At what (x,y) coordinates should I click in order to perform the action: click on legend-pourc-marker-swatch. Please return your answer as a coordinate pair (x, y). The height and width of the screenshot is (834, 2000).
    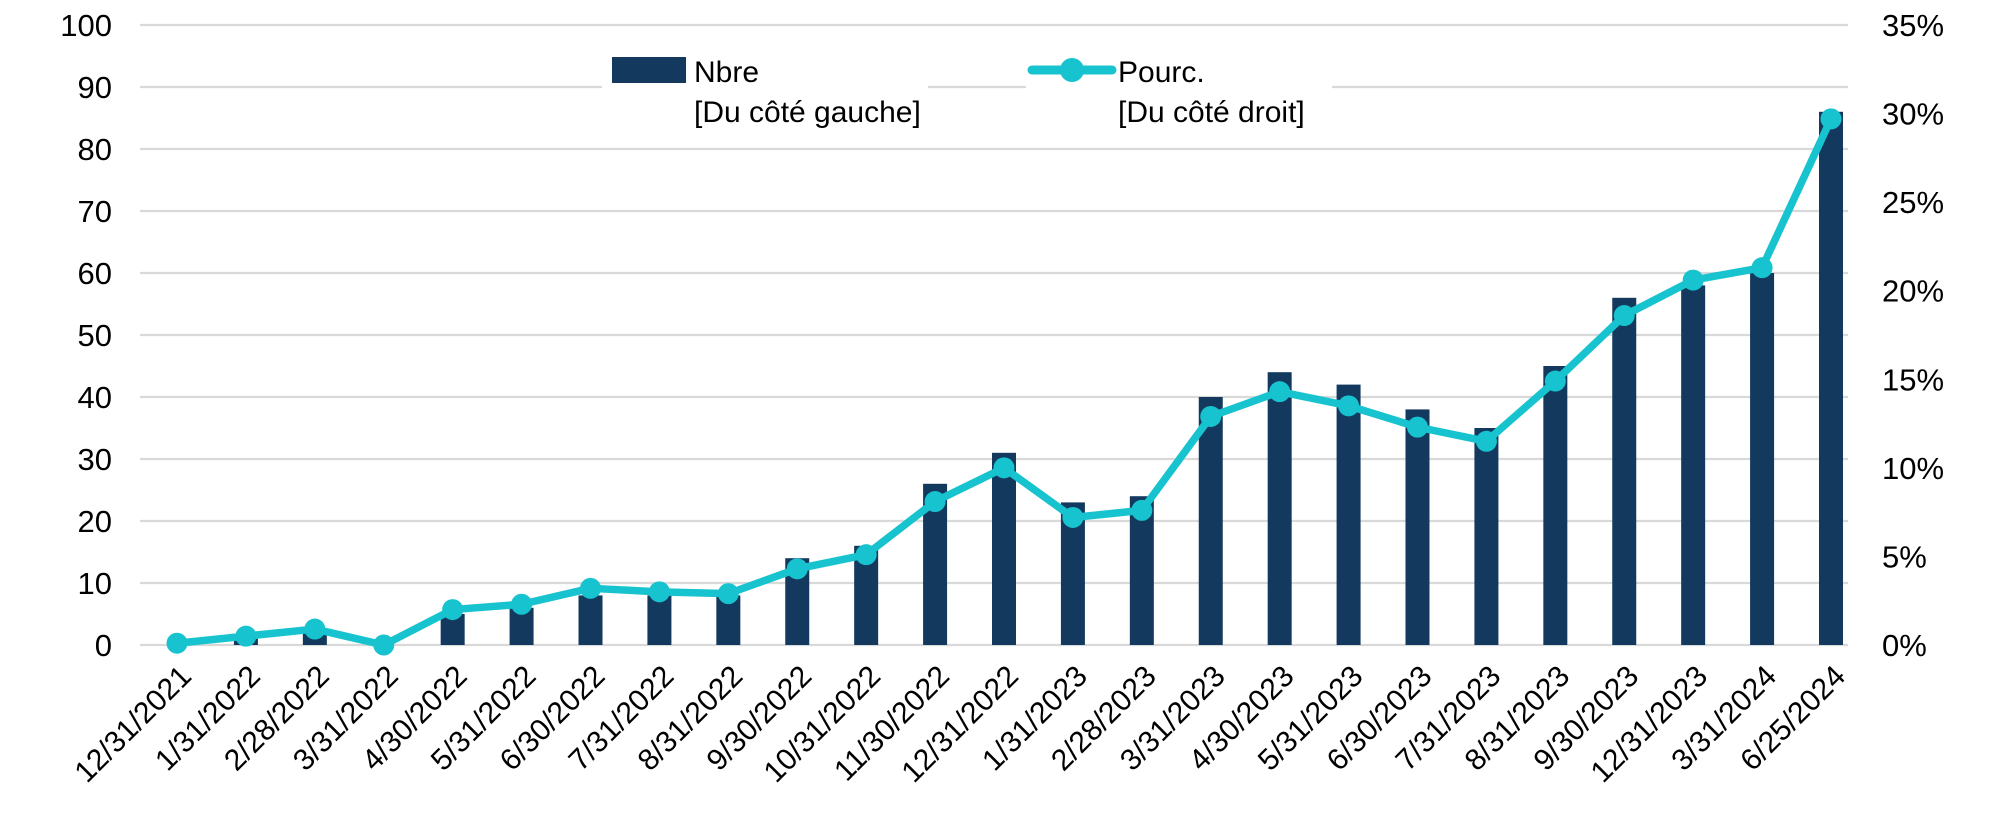
    Looking at the image, I should click on (1072, 70).